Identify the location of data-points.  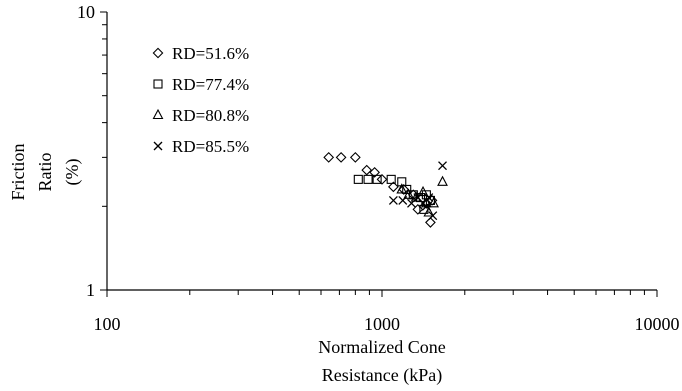
(385, 189).